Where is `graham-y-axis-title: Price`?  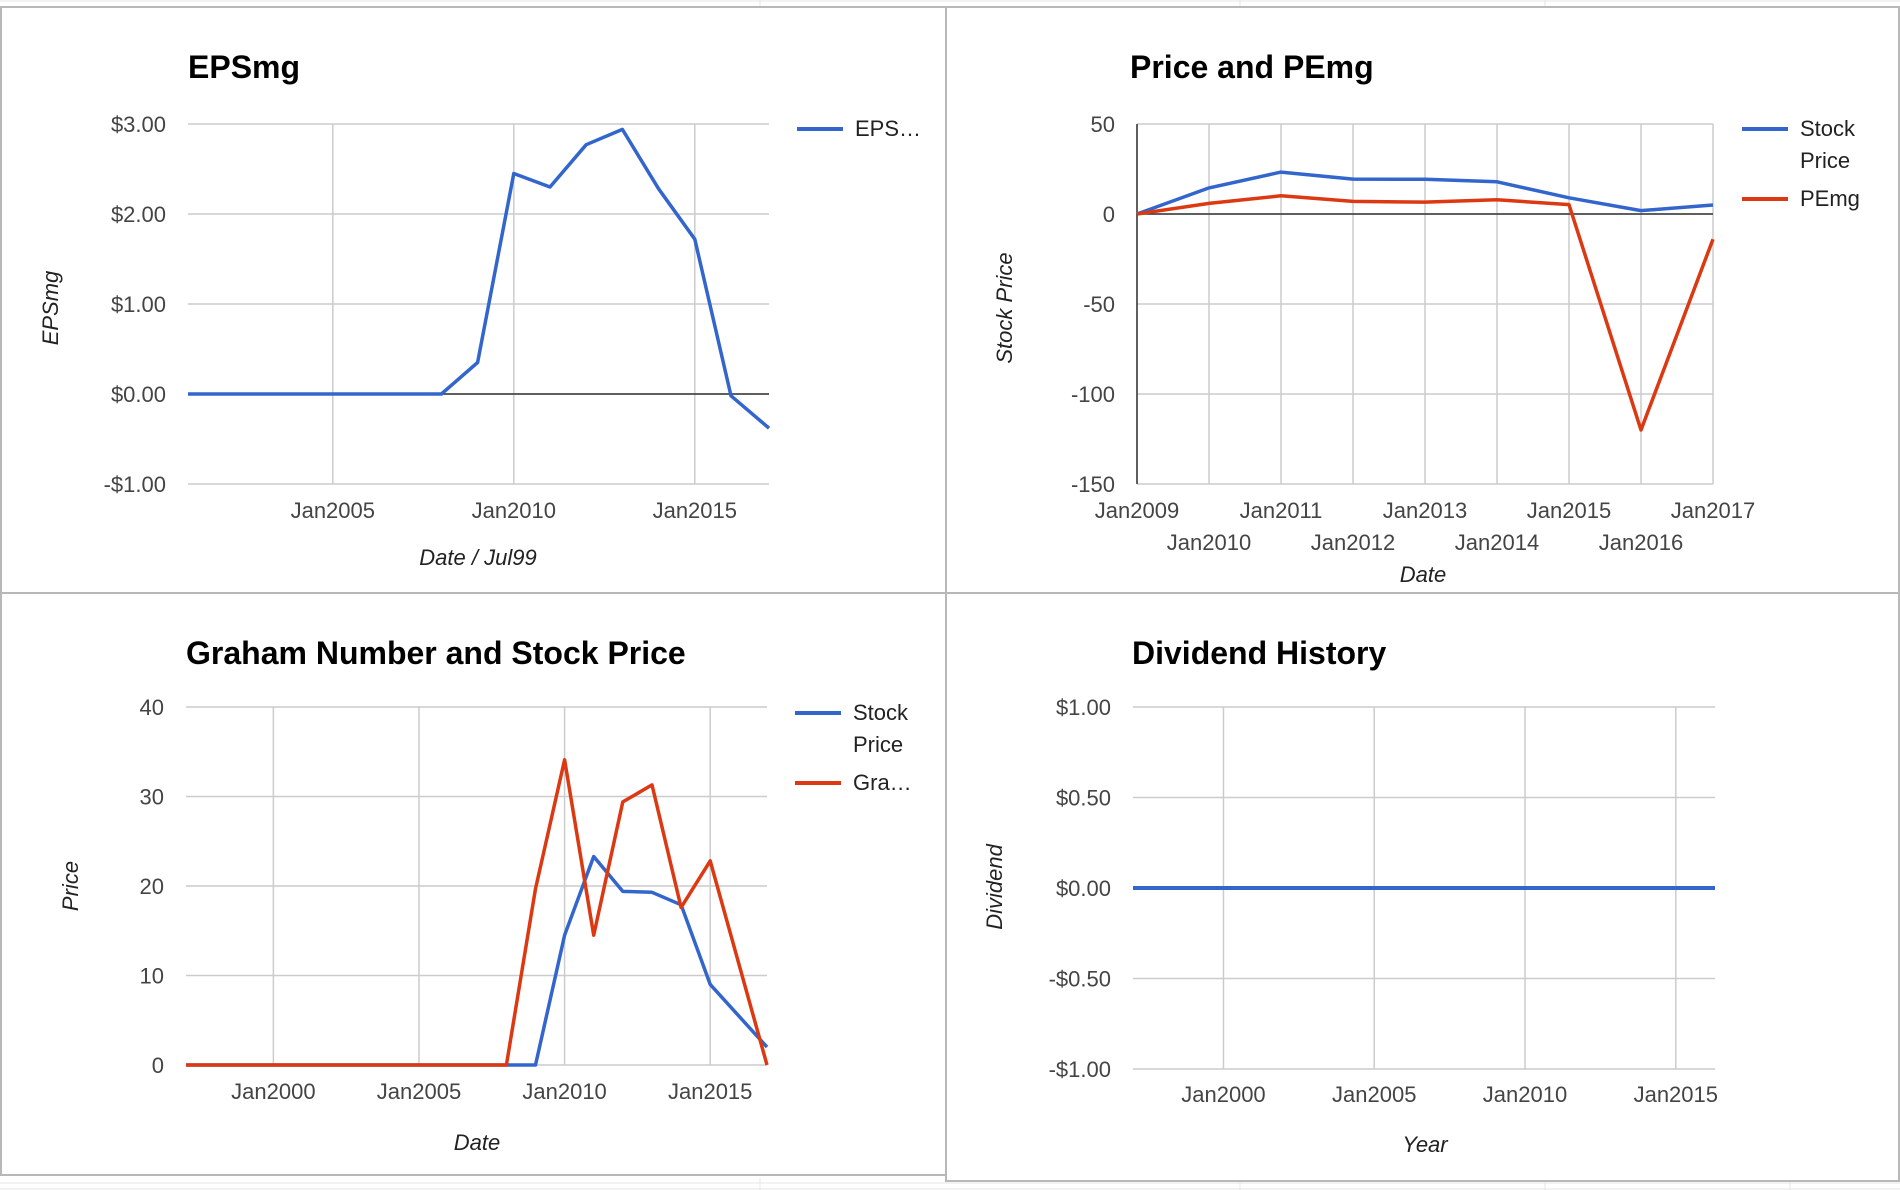
graham-y-axis-title: Price is located at coordinates (70, 886).